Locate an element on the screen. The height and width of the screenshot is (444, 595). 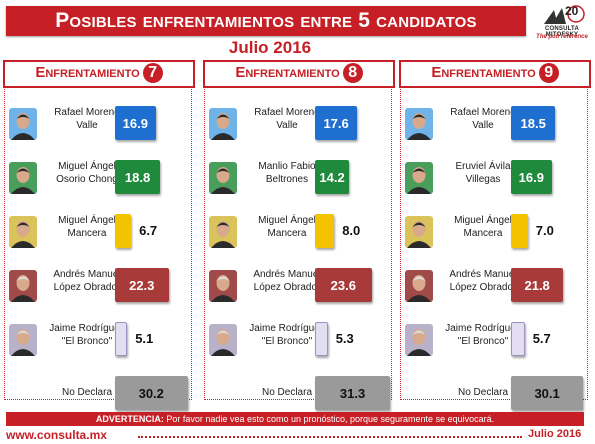
value-bar: 18.5 is located at coordinates (533, 123).